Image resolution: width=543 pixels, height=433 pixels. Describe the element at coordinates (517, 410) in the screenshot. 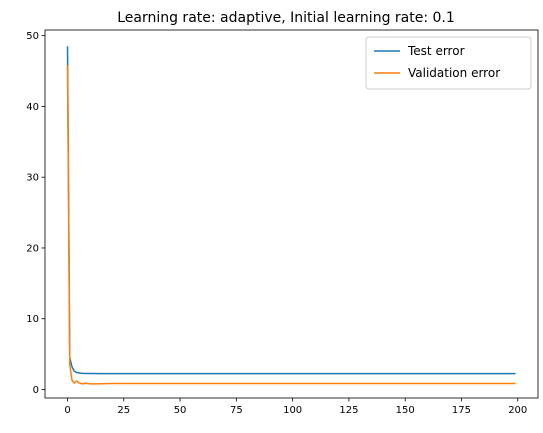

I see `x-tick-label: 200` at that location.